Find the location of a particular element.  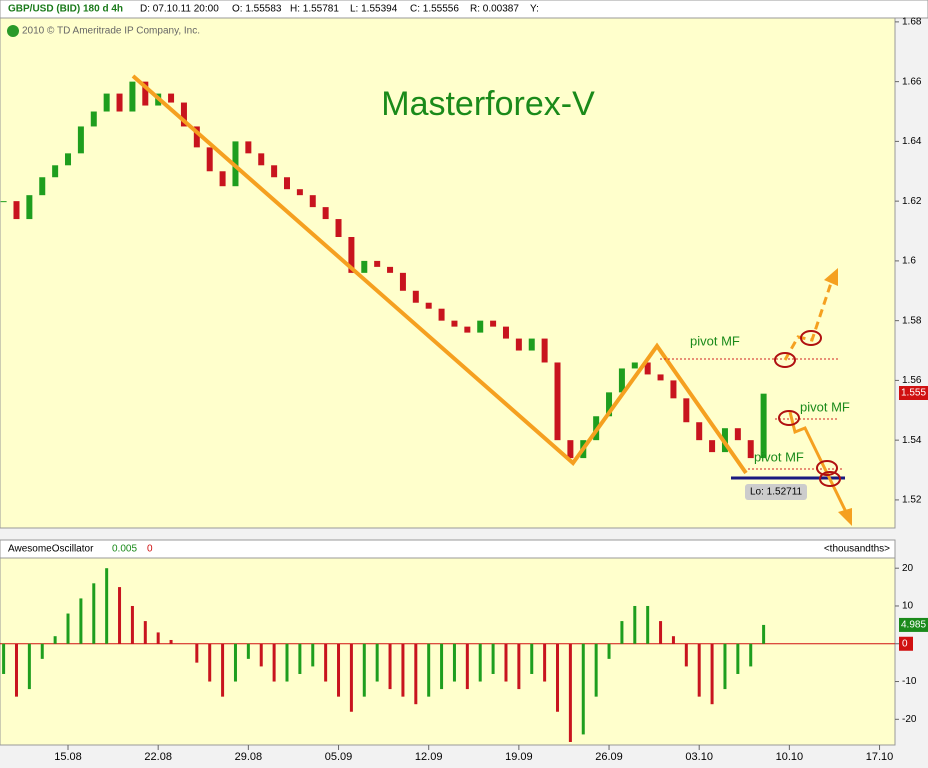

x-tick-label: 19.09 is located at coordinates (519, 757).